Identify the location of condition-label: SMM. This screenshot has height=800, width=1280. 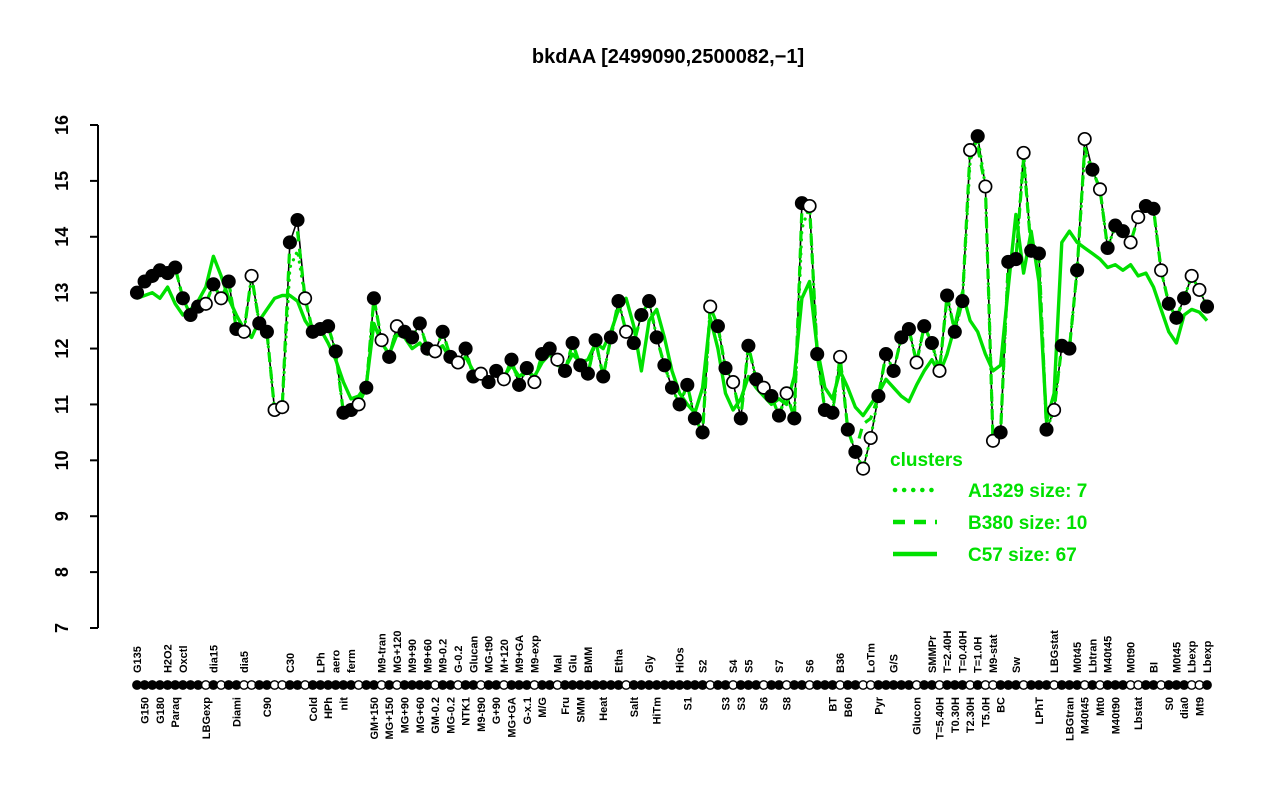
(581, 710).